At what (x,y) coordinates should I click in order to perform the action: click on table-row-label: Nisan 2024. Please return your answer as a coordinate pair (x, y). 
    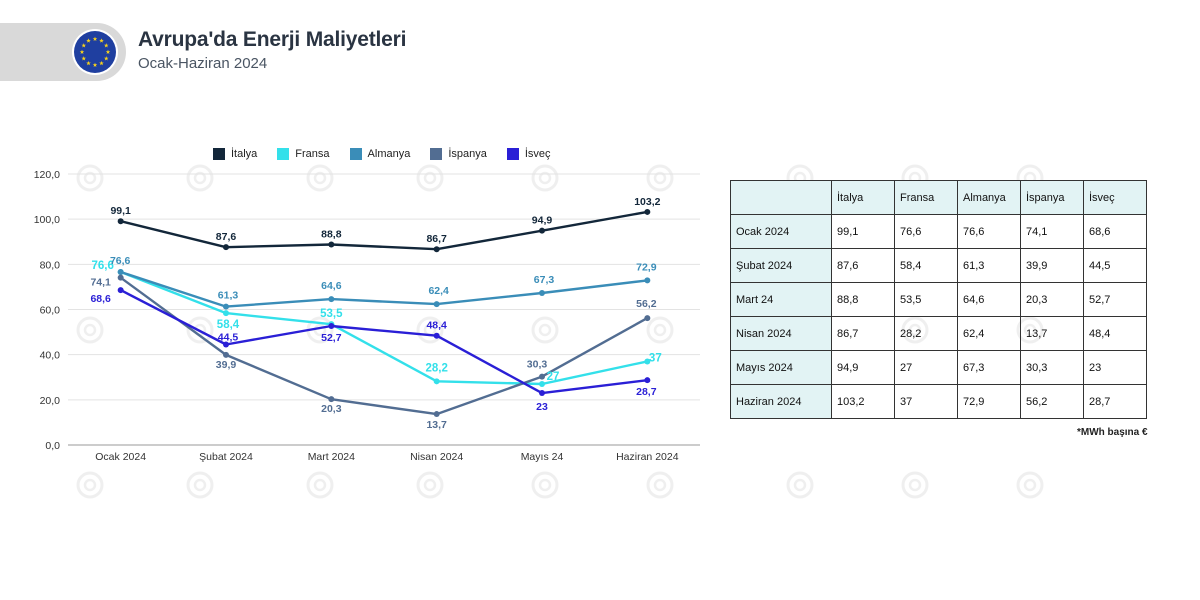
    Looking at the image, I should click on (781, 333).